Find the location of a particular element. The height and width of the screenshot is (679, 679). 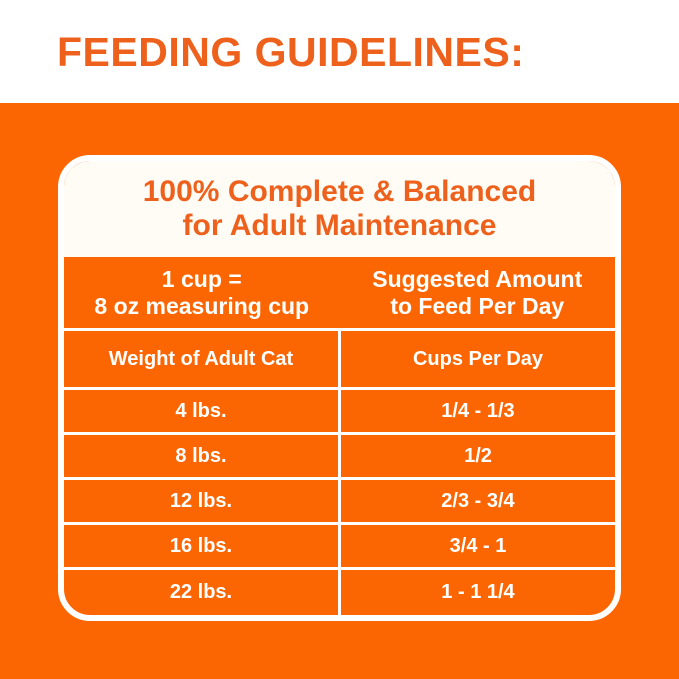

cups-cell: 1/2 is located at coordinates (478, 455).